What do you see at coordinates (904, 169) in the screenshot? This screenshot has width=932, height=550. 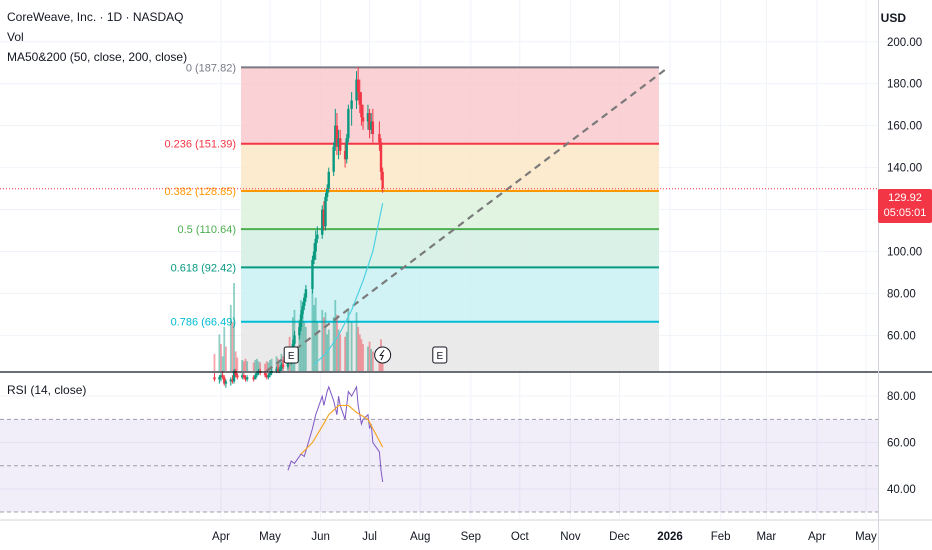 I see `price-tick-label: 140.00` at bounding box center [904, 169].